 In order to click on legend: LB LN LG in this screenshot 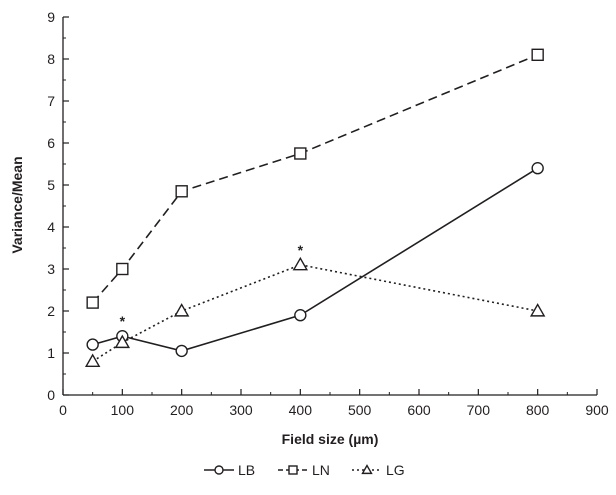, I will do `click(304, 470)`.